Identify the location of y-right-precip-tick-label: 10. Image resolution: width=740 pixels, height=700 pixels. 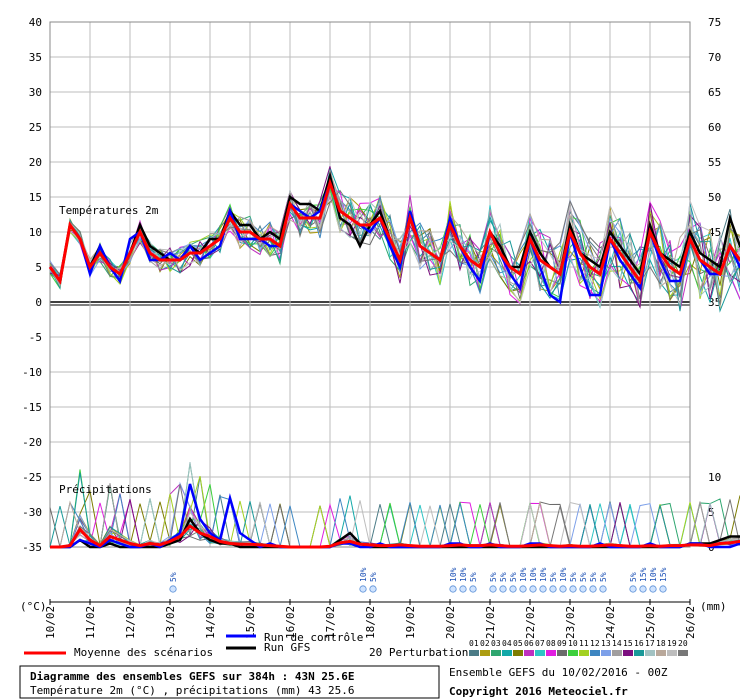
(714, 477).